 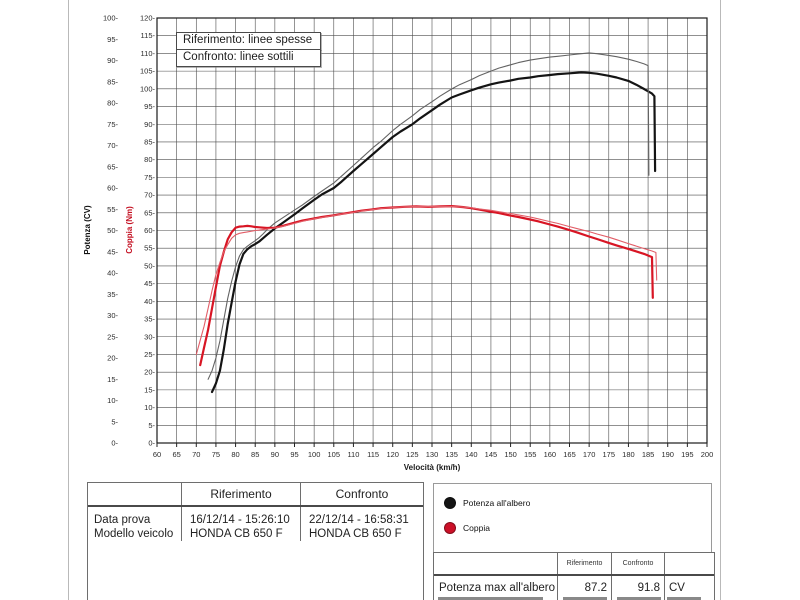 I want to click on svg-text: 65-, so click(x=149, y=212).